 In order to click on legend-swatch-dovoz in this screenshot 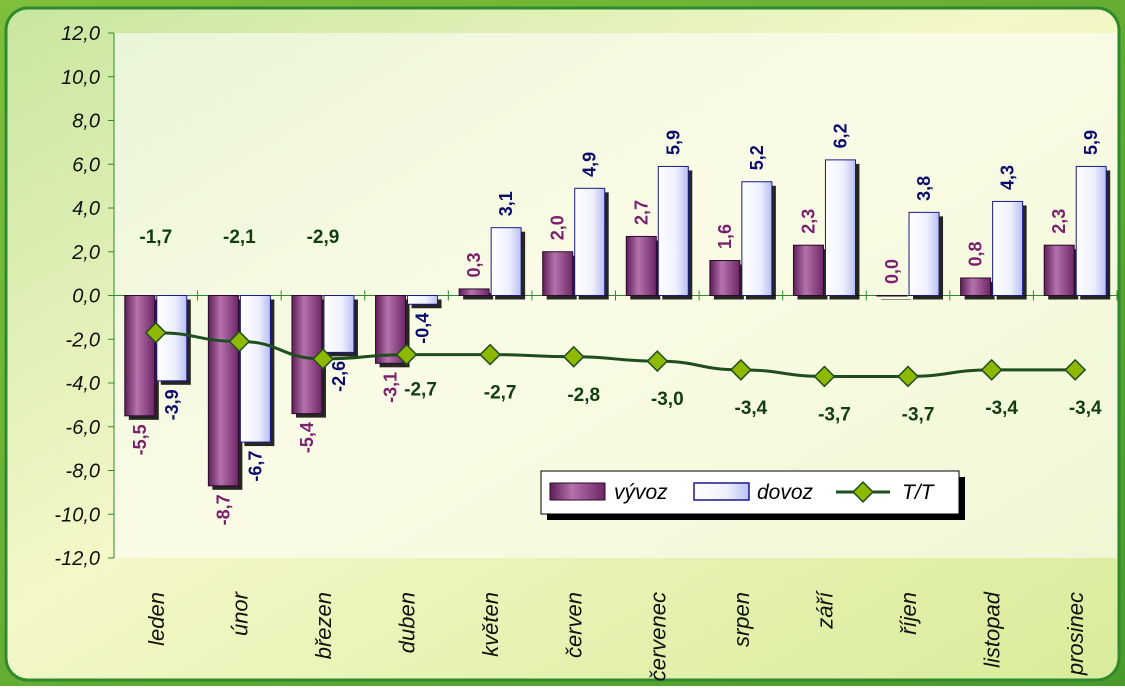, I will do `click(721, 491)`.